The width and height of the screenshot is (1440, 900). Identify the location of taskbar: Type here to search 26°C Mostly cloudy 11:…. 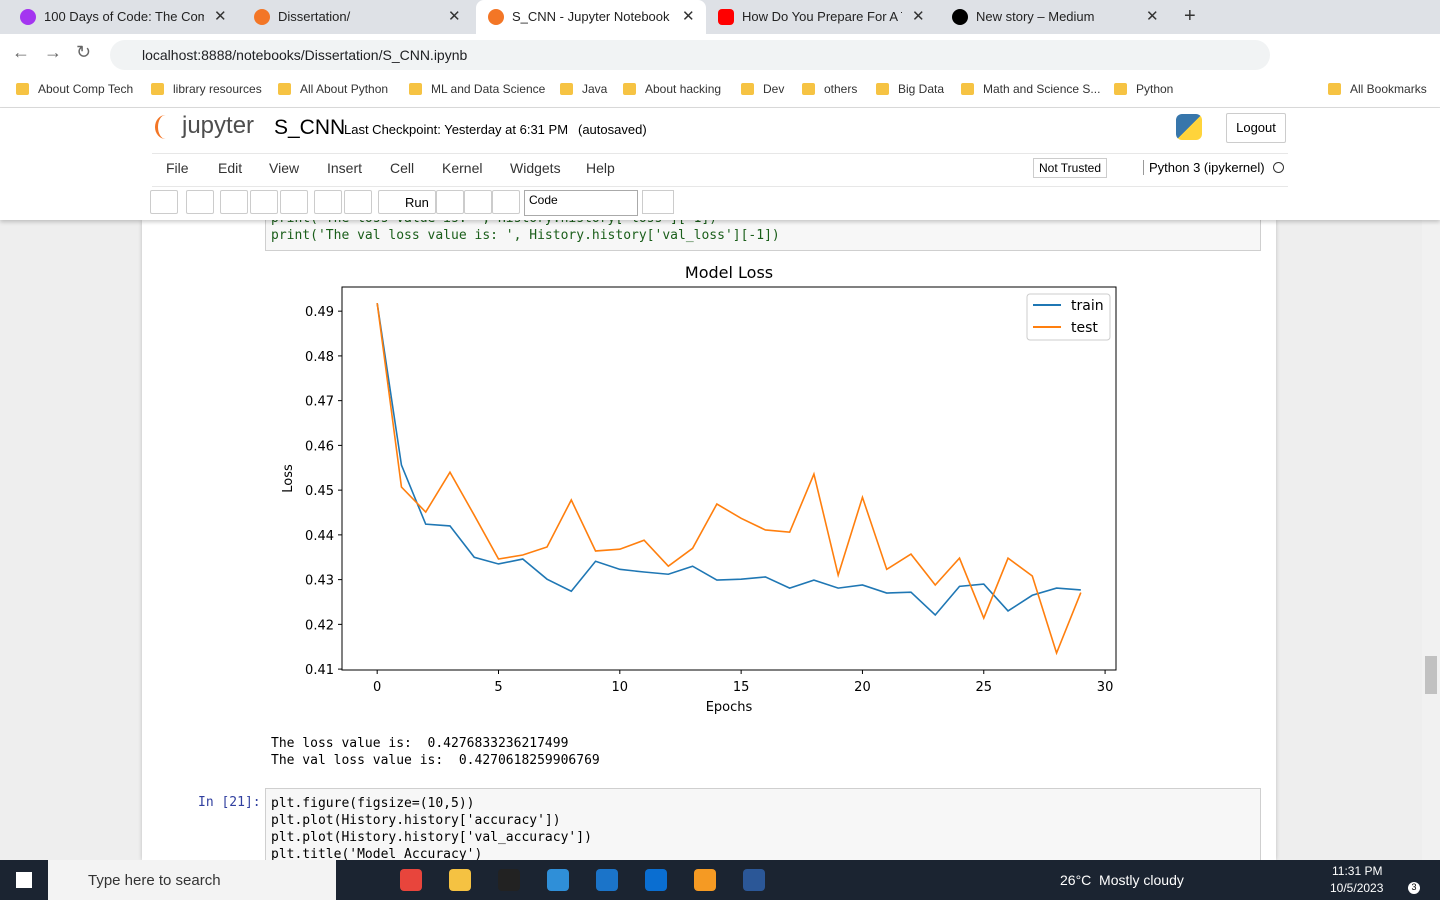
(720, 880).